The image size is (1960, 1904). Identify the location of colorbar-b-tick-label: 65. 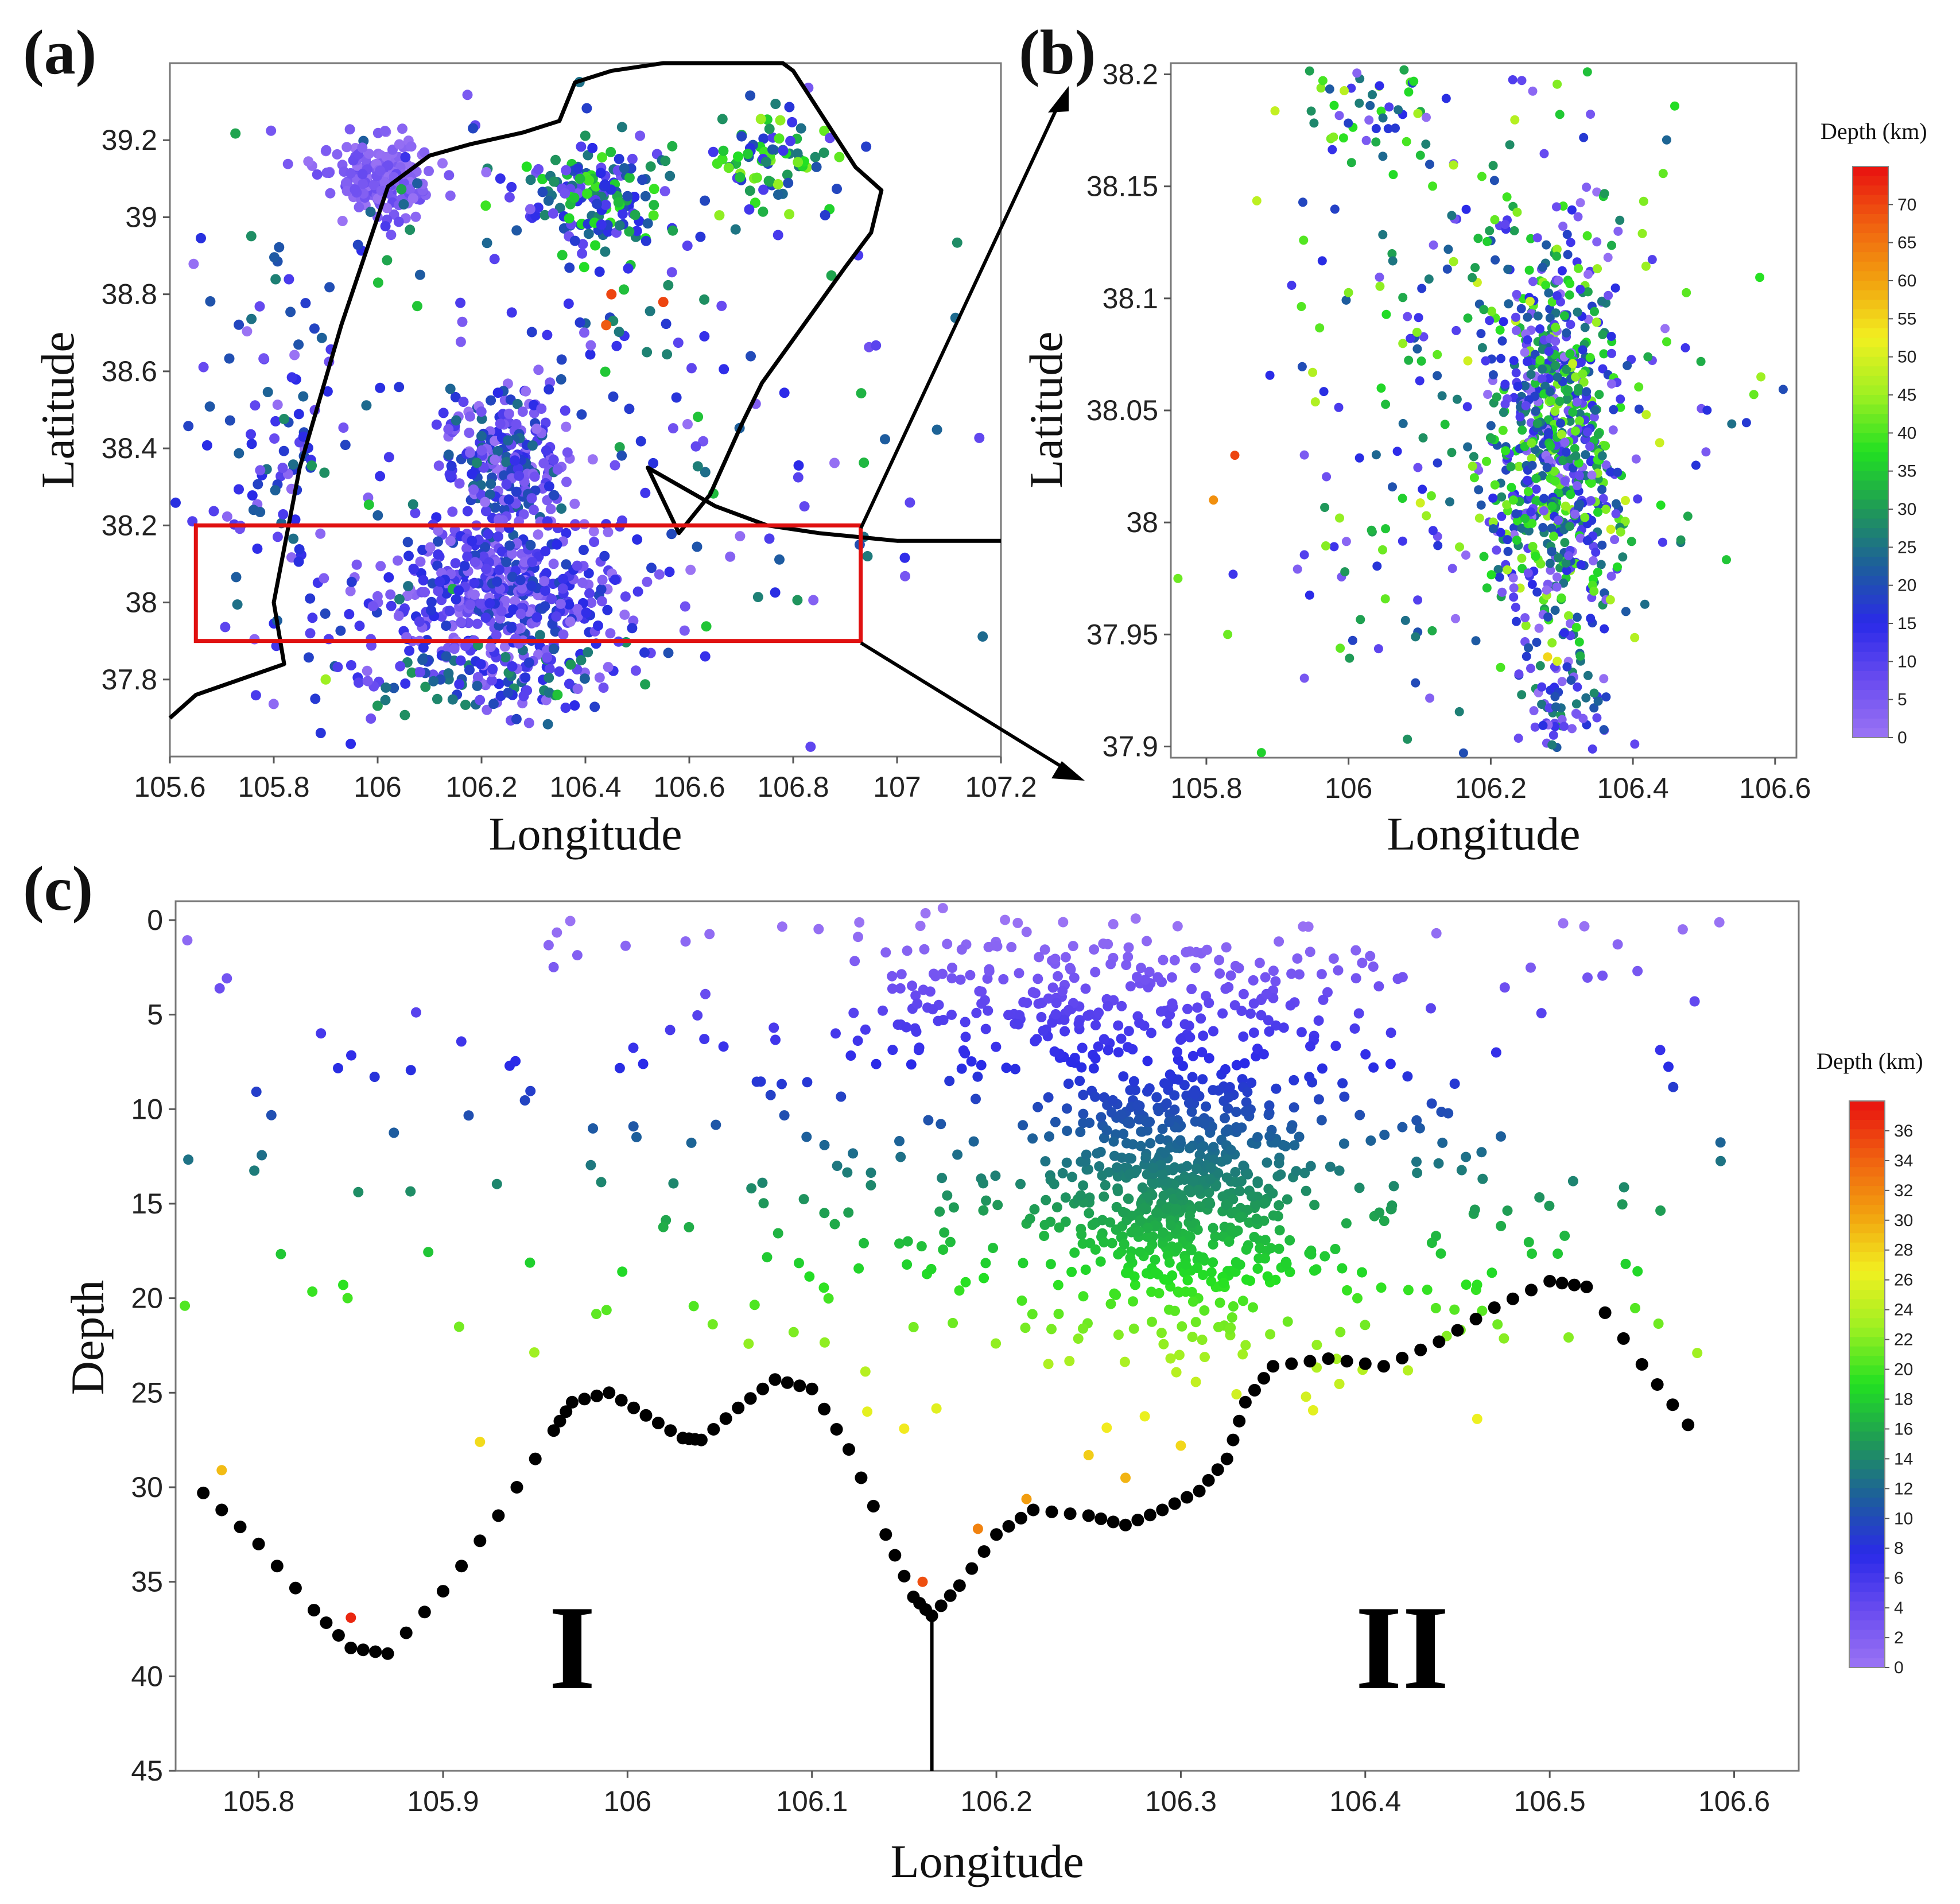
(1907, 243).